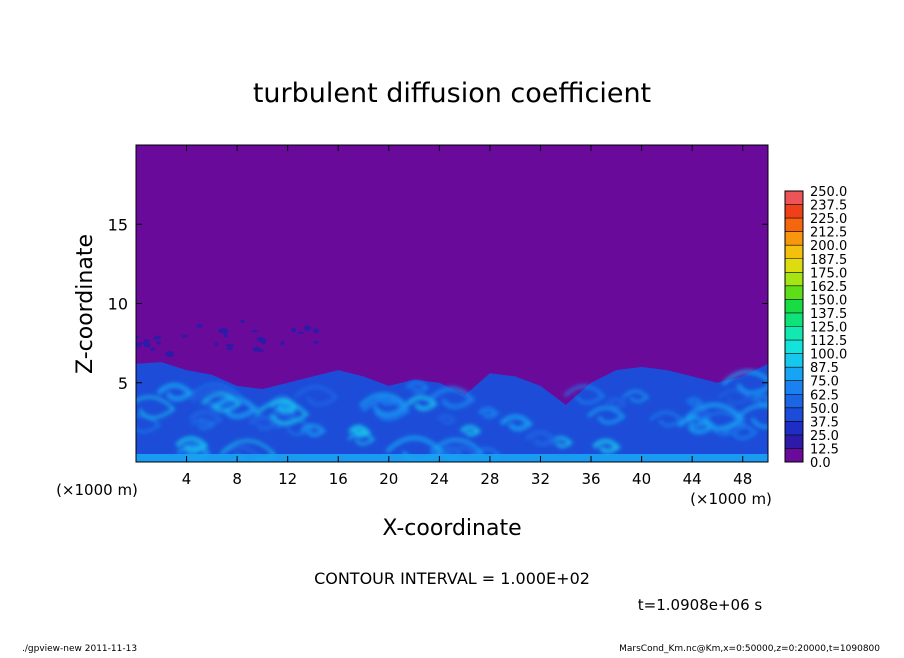 The image size is (904, 658). I want to click on colorbar-level-label: 37.5, so click(824, 422).